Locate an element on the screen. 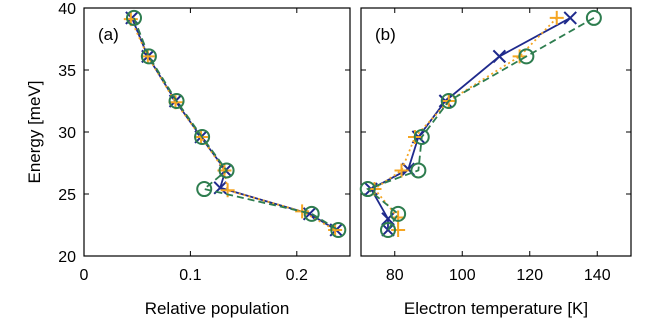 The width and height of the screenshot is (660, 324). x-tick-label: 100 is located at coordinates (462, 275).